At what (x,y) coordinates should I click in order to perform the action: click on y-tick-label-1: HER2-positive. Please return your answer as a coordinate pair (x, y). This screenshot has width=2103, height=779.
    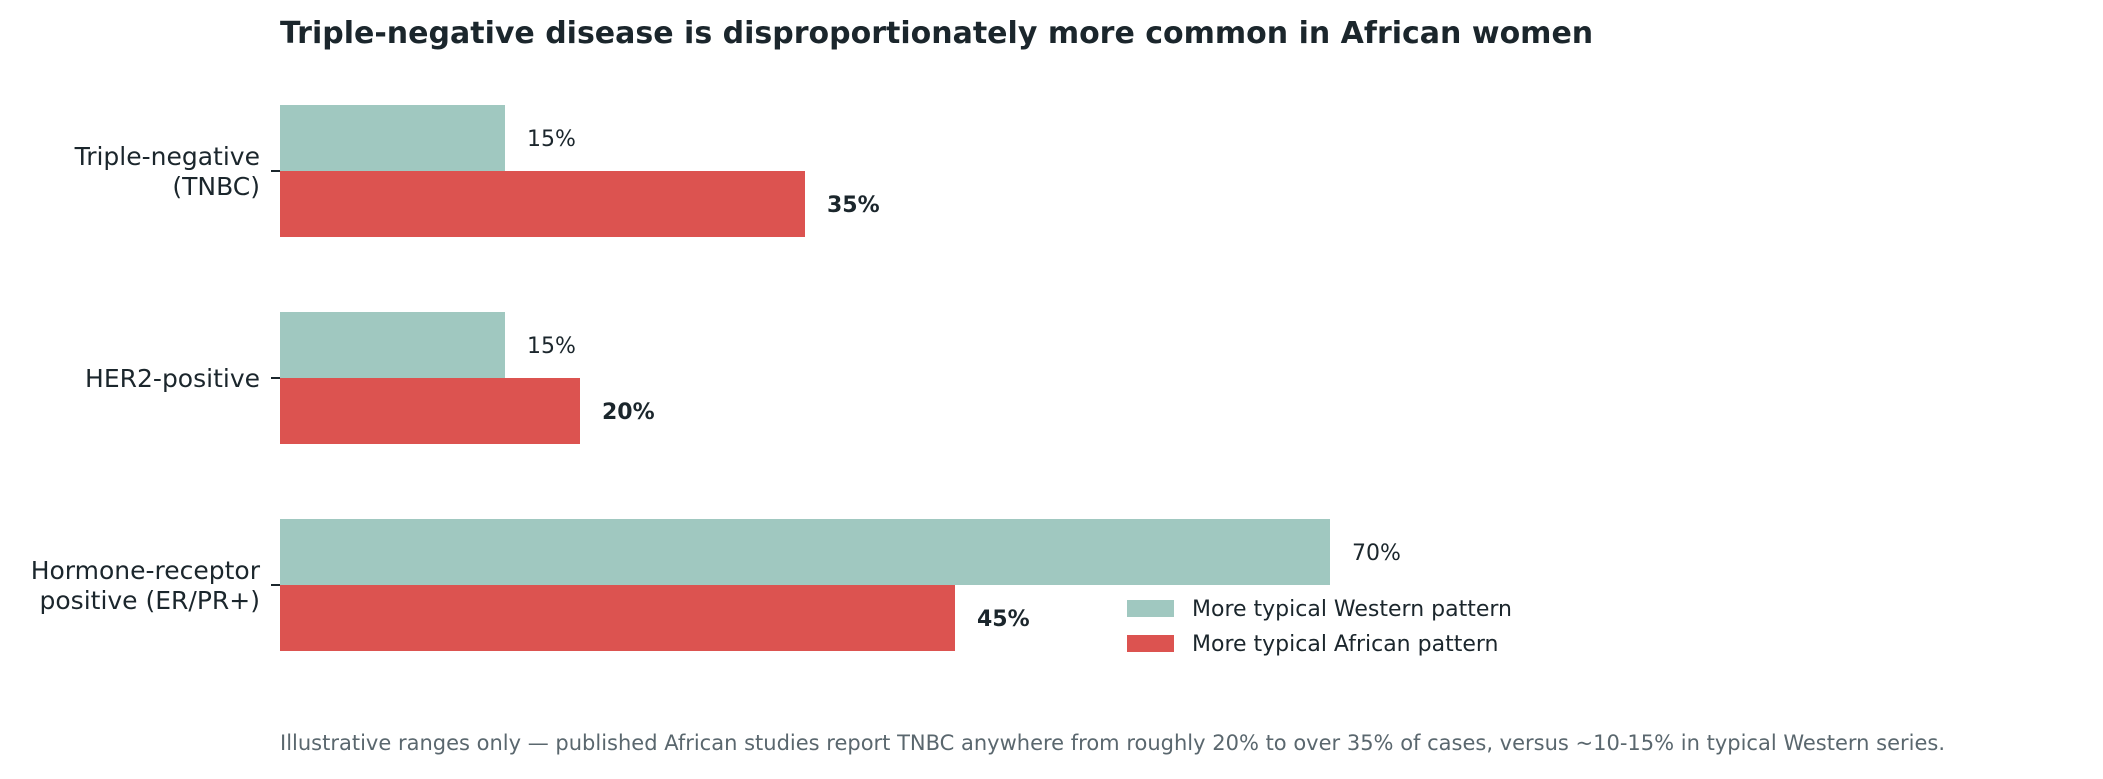
    Looking at the image, I should click on (172, 378).